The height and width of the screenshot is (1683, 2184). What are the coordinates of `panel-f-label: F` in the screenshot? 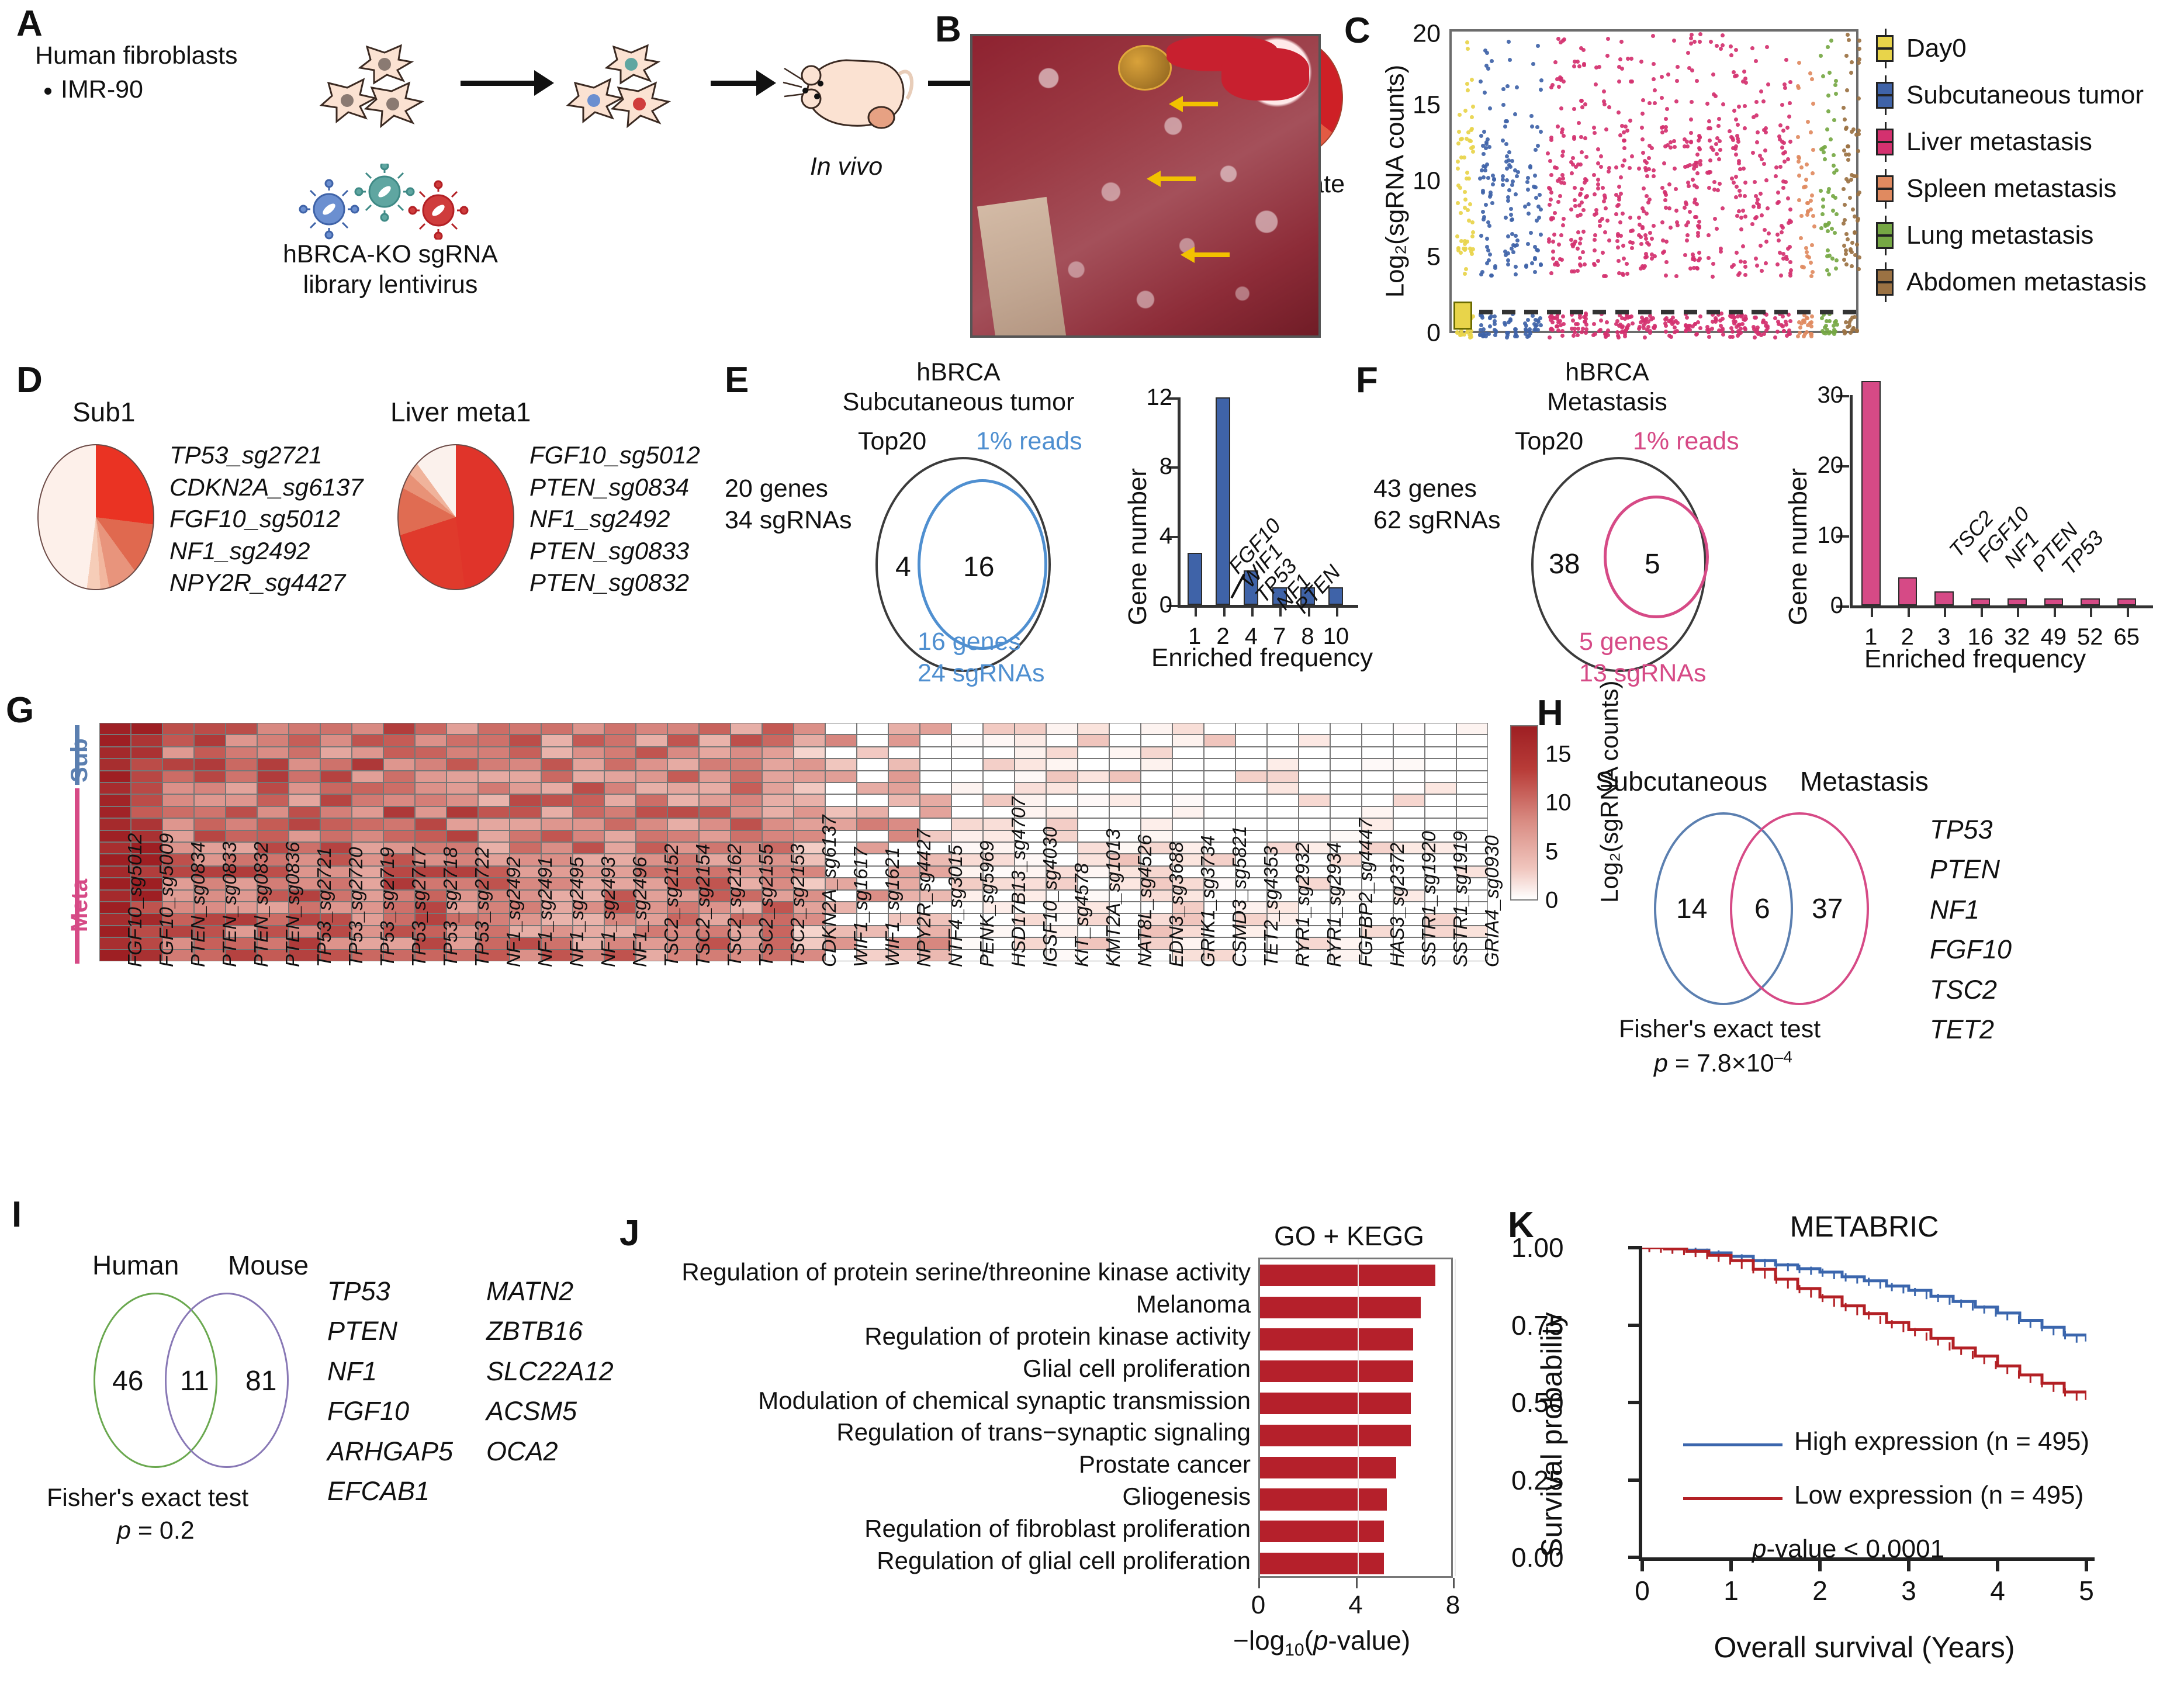 It's located at (1367, 380).